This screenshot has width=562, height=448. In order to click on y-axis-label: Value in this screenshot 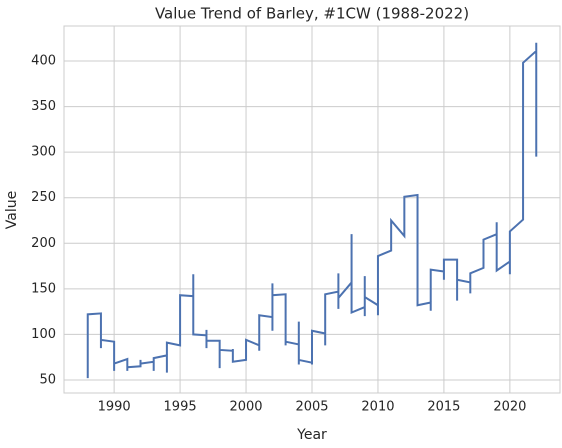, I will do `click(12, 210)`.